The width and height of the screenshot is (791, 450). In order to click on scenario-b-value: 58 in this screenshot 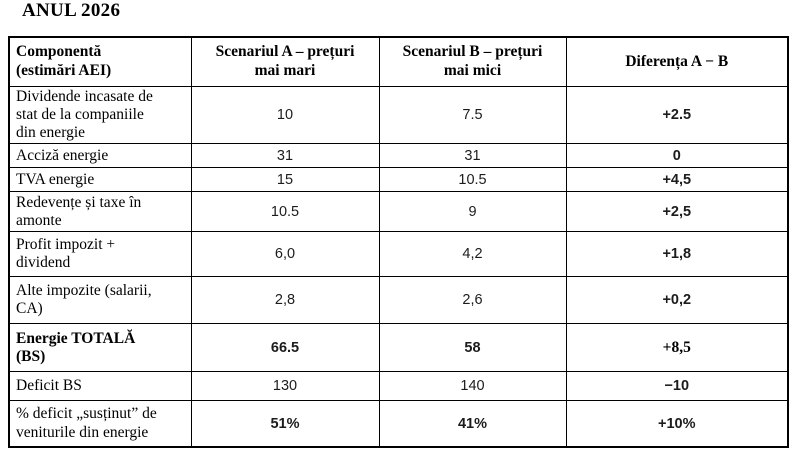, I will do `click(472, 348)`.